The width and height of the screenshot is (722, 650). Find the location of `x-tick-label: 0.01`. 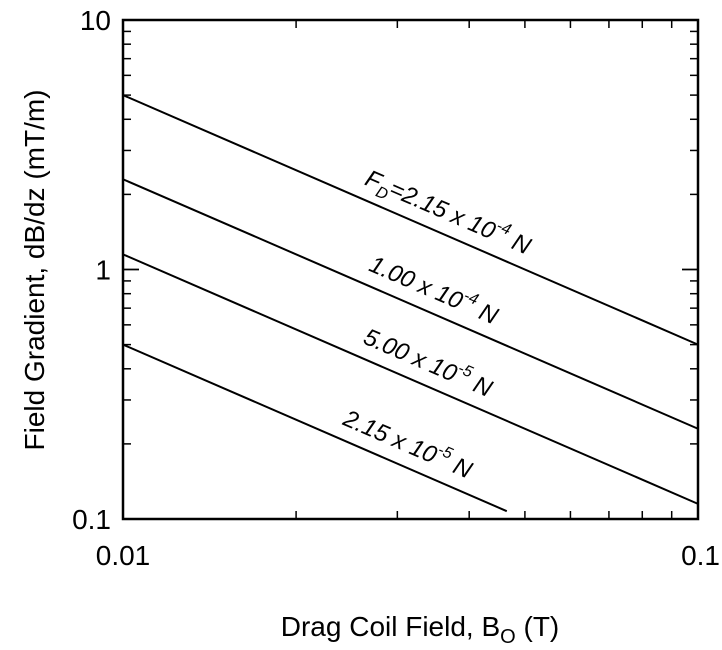

x-tick-label: 0.01 is located at coordinates (123, 555).